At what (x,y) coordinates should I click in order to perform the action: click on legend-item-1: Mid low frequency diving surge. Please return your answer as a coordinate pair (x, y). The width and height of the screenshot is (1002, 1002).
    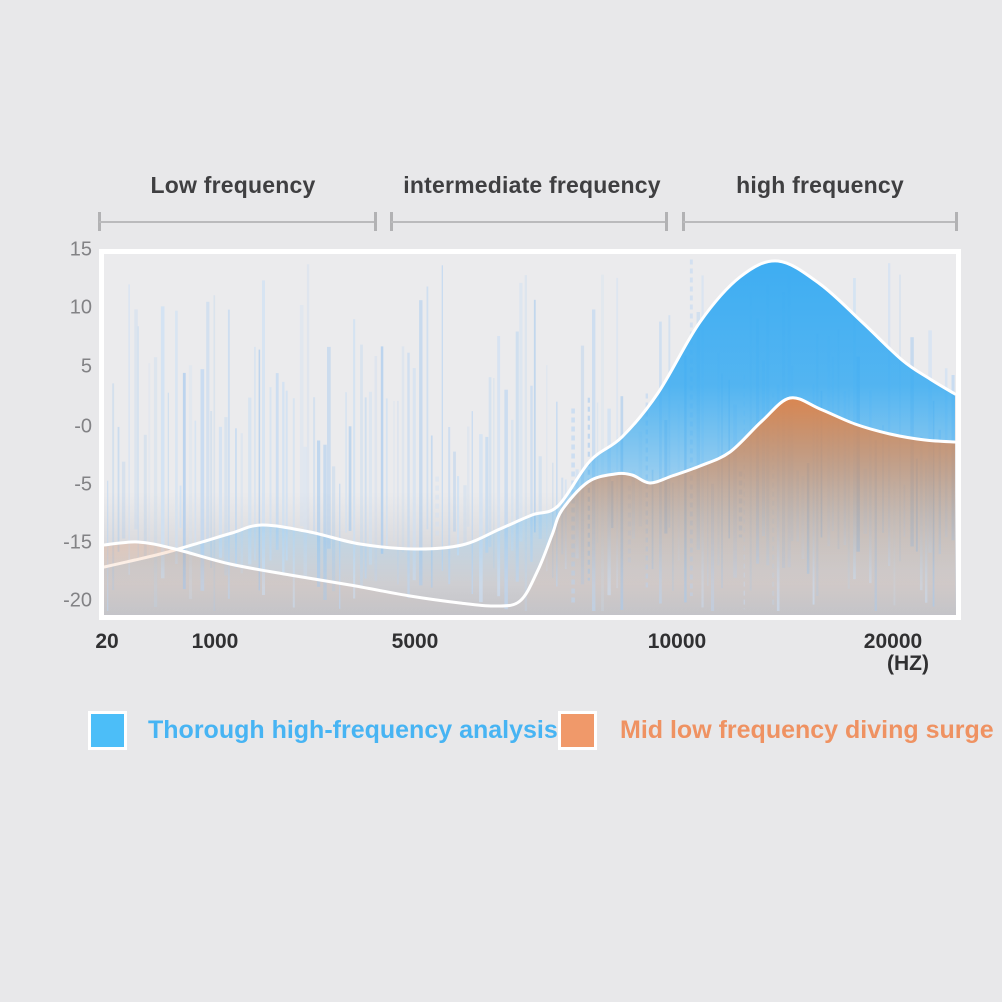
    Looking at the image, I should click on (776, 730).